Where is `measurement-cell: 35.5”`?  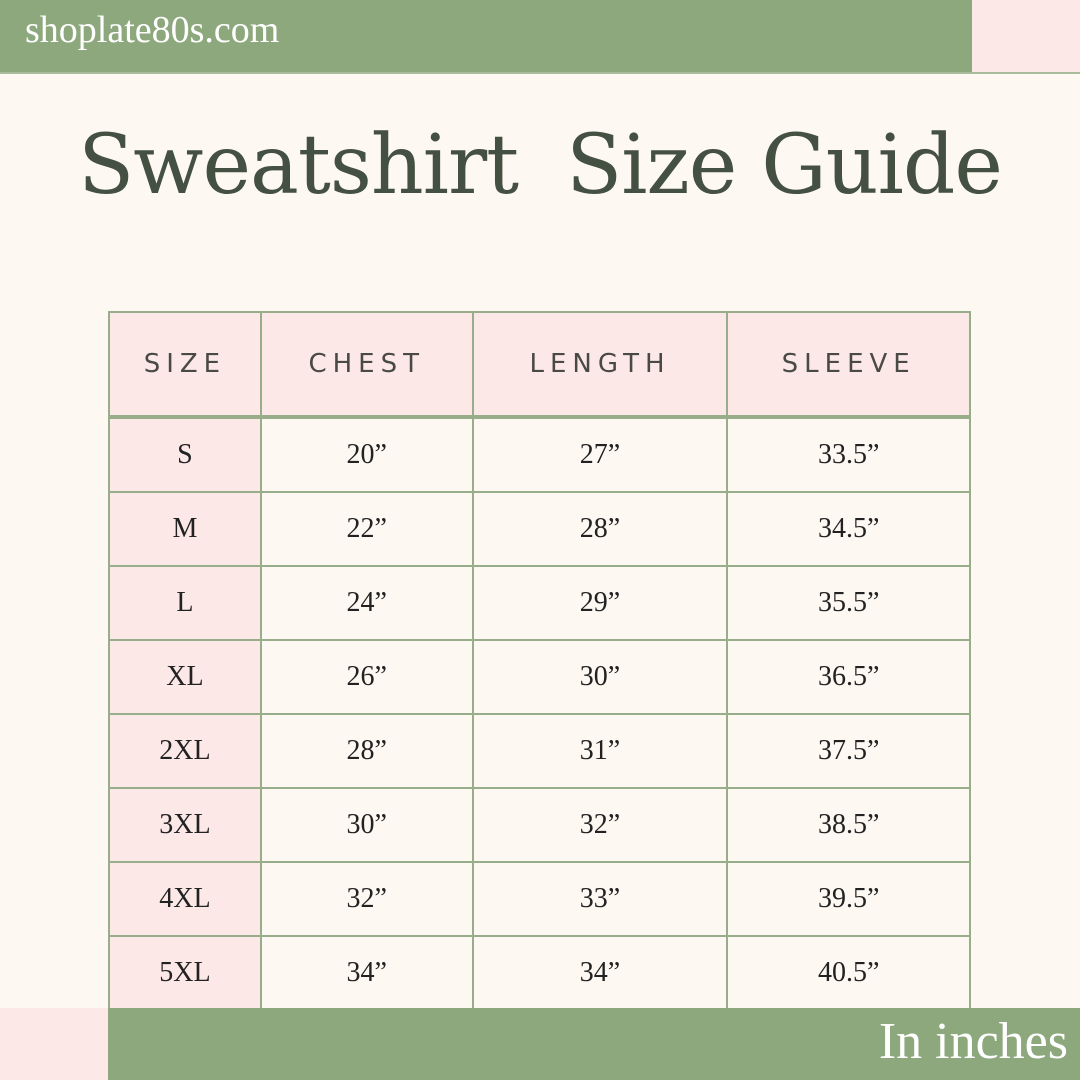 measurement-cell: 35.5” is located at coordinates (848, 603).